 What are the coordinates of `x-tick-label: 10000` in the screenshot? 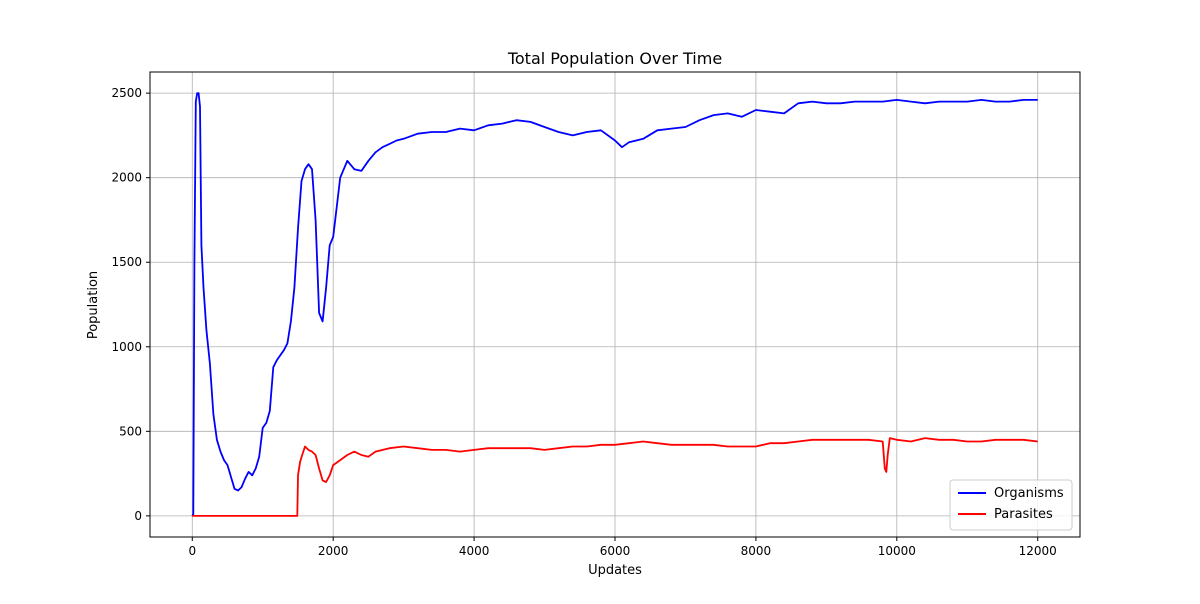 It's located at (897, 551).